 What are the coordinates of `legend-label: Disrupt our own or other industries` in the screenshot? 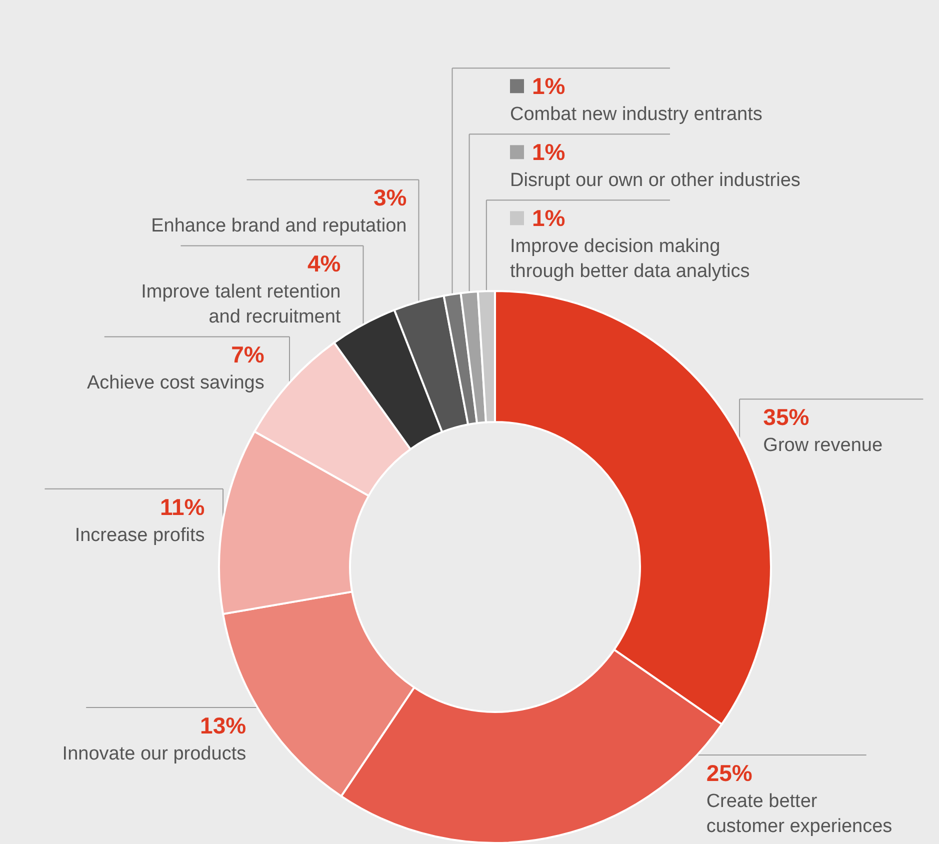 It's located at (655, 181).